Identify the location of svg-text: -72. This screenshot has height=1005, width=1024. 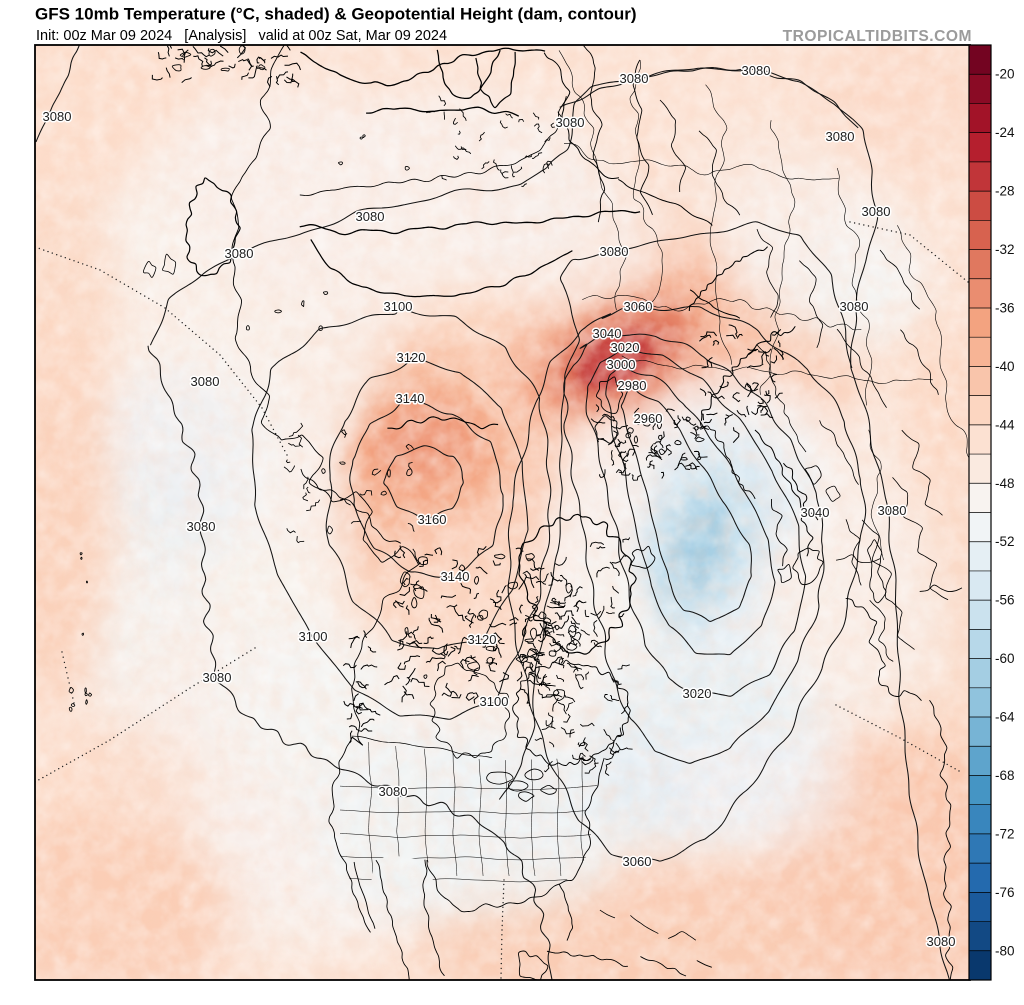
(1005, 833).